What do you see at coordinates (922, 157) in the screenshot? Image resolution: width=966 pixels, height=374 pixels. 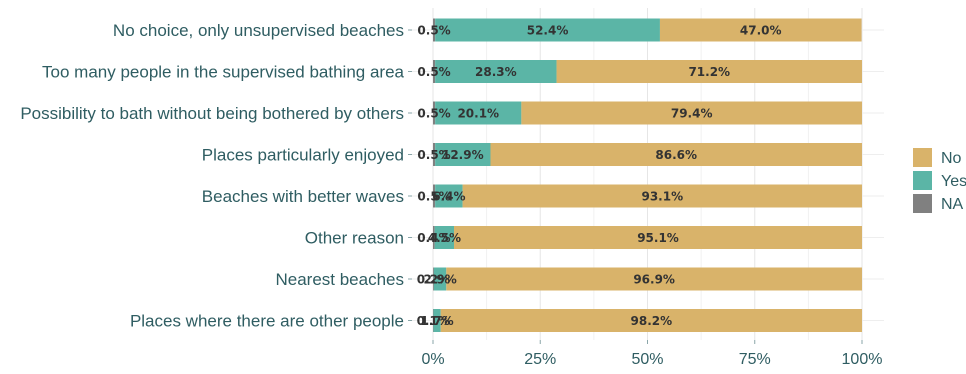 I see `legend-key-no` at bounding box center [922, 157].